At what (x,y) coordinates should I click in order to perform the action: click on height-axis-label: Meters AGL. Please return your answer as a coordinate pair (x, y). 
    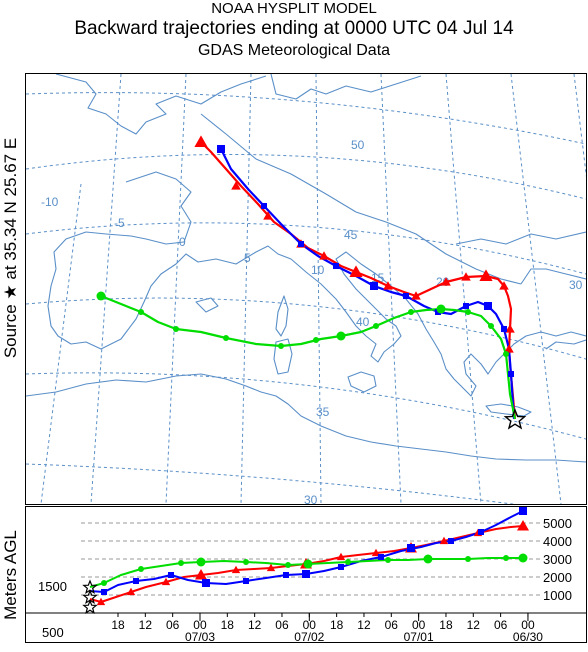
    Looking at the image, I should click on (10, 575).